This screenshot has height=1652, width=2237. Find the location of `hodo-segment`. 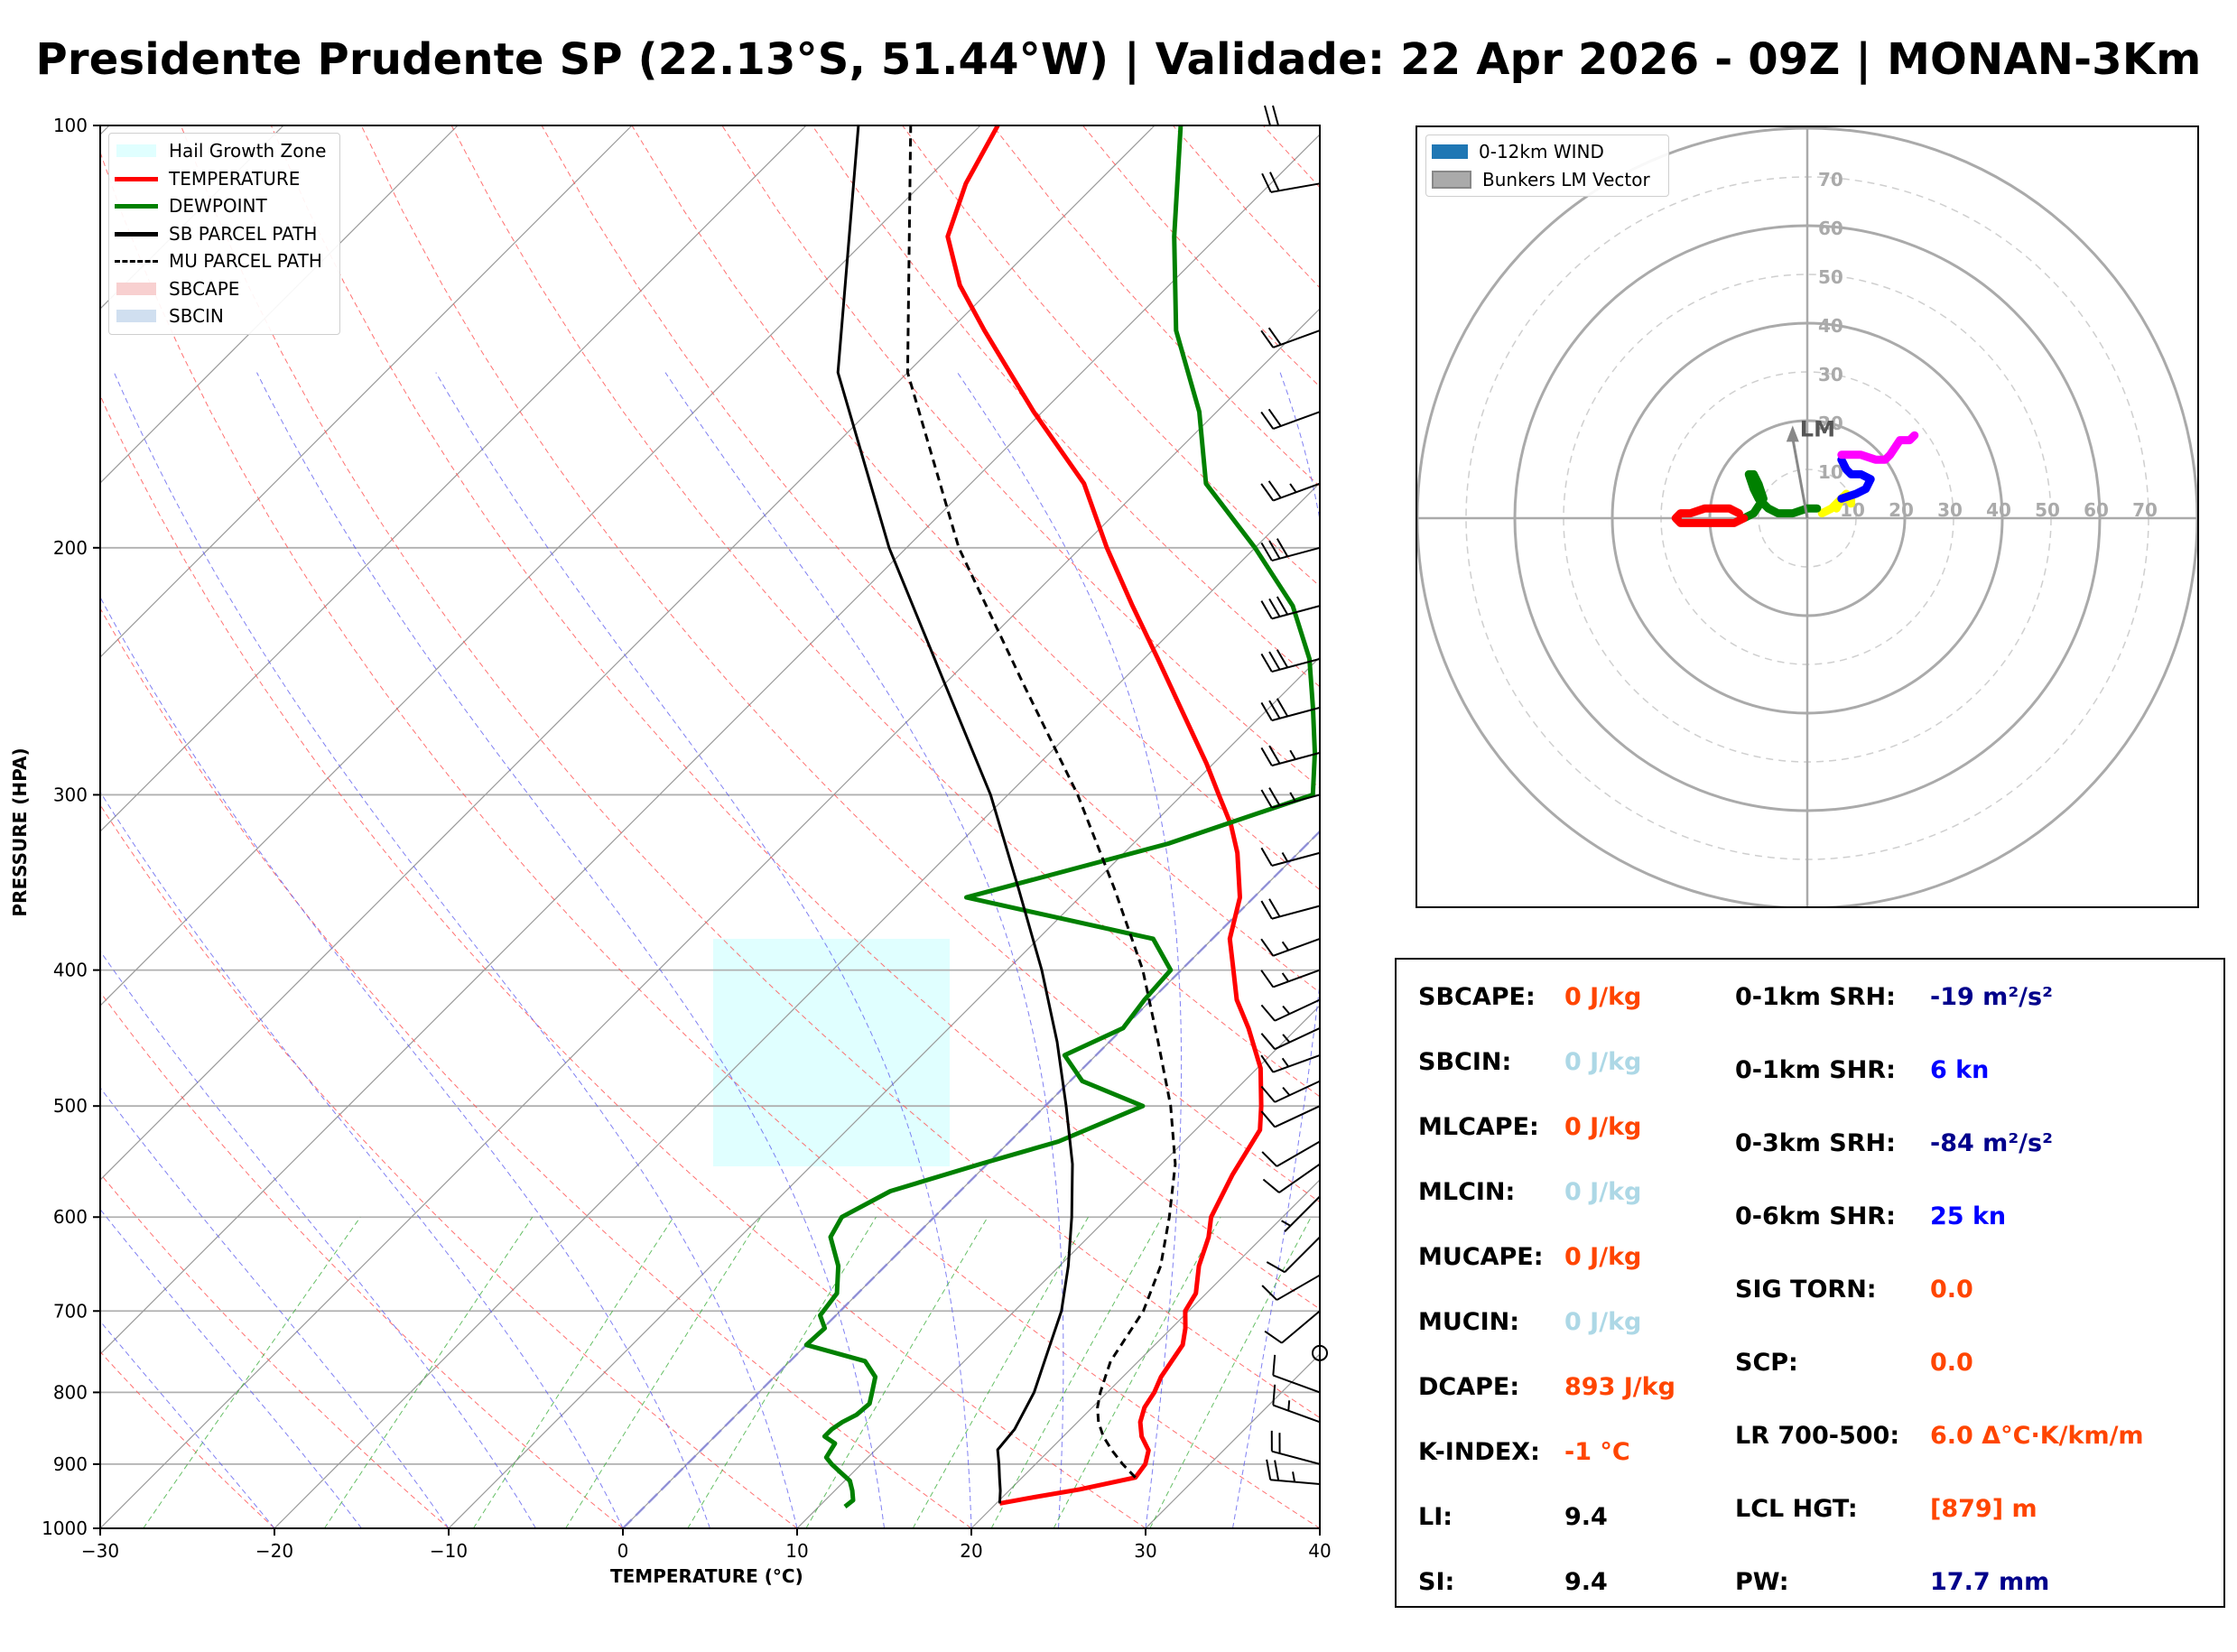

hodo-segment is located at coordinates (1710, 515).